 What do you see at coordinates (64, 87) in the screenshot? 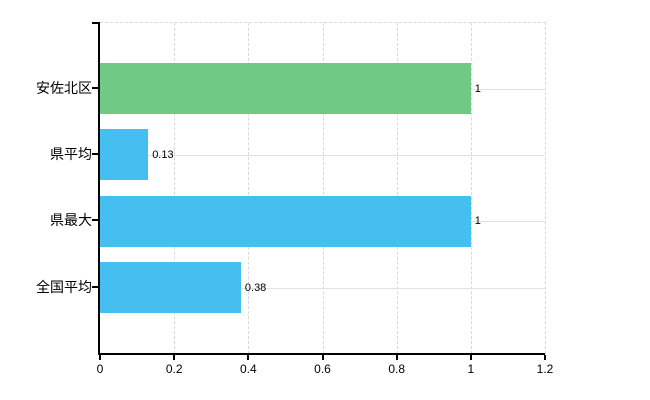
I see `category-label: 安佐北区` at bounding box center [64, 87].